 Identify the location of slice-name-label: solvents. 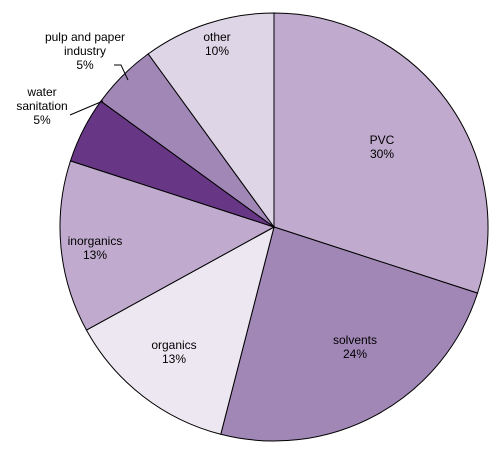
(355, 340).